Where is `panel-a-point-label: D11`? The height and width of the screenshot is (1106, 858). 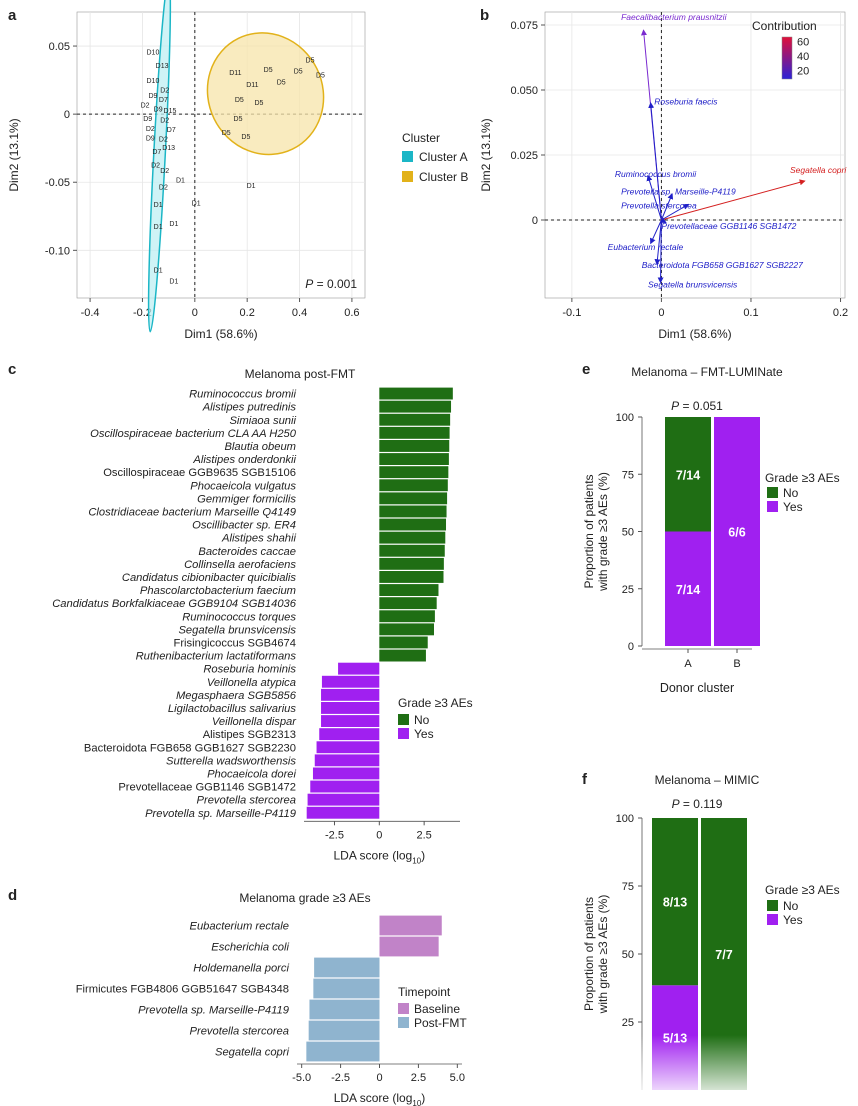
panel-a-point-label: D11 is located at coordinates (235, 73).